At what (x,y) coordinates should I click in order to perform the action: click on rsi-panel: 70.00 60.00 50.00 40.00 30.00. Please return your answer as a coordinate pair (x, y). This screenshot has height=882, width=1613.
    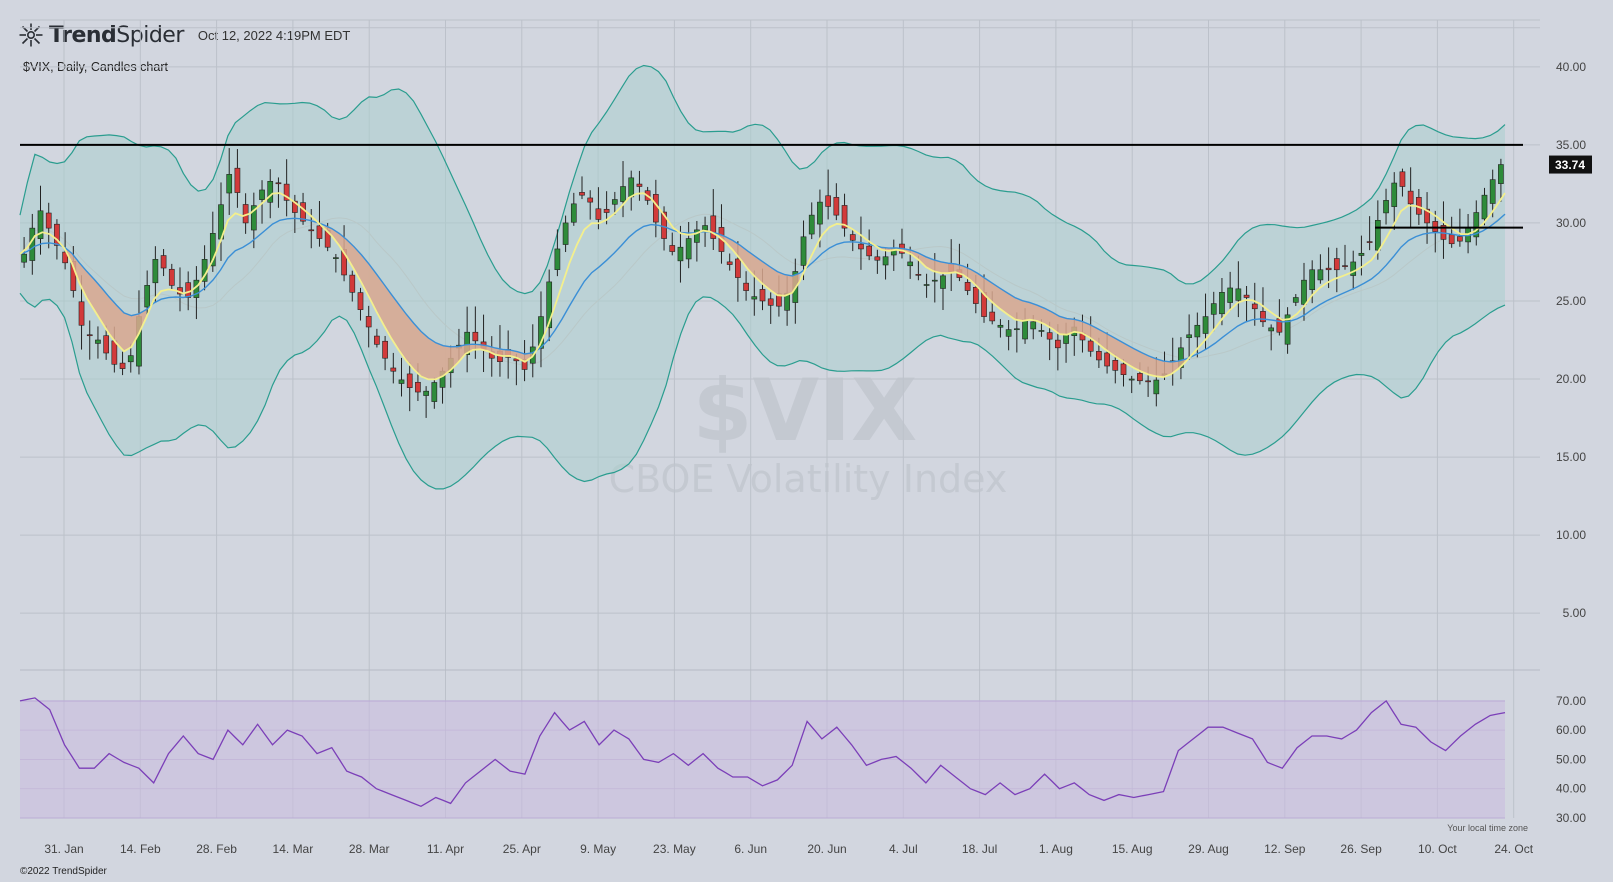
    Looking at the image, I should click on (802, 759).